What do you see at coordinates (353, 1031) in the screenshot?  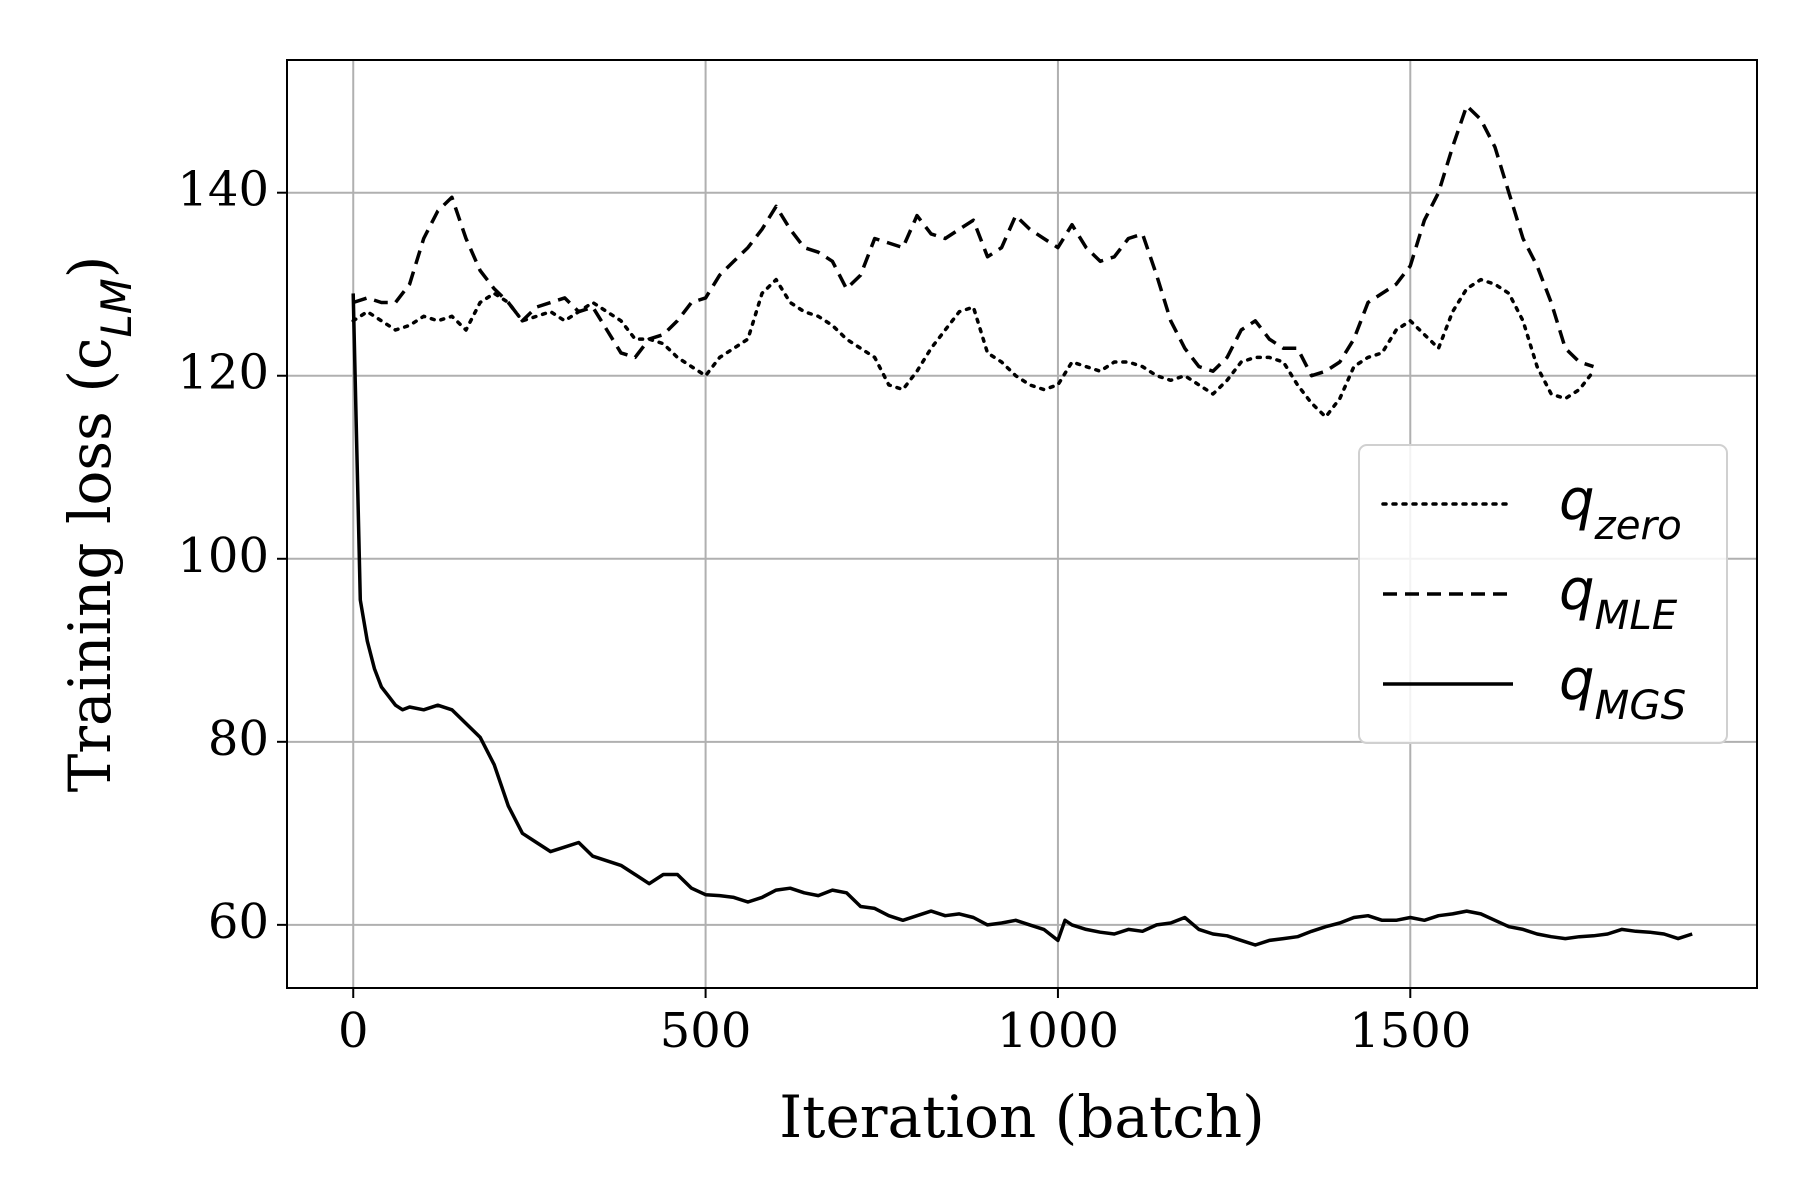 I see `x-tick-label: 0` at bounding box center [353, 1031].